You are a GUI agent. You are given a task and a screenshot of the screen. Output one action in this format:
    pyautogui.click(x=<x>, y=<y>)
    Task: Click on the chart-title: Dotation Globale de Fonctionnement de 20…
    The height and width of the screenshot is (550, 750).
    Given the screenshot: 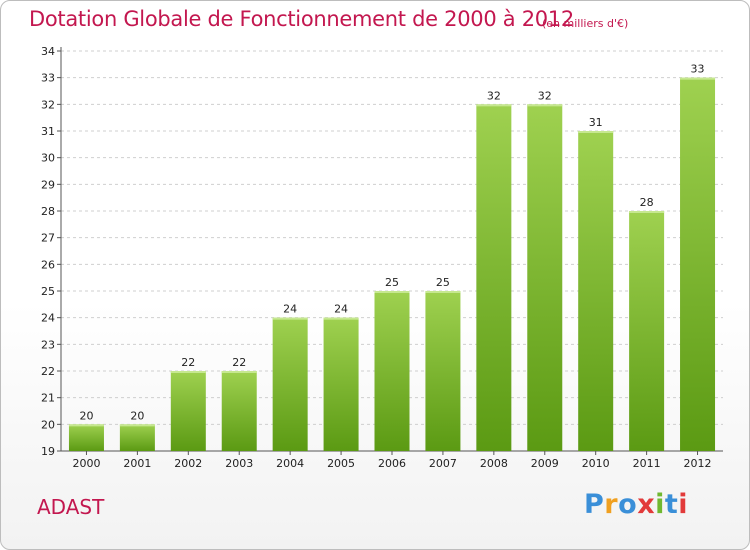 What is the action you would take?
    pyautogui.click(x=301, y=19)
    